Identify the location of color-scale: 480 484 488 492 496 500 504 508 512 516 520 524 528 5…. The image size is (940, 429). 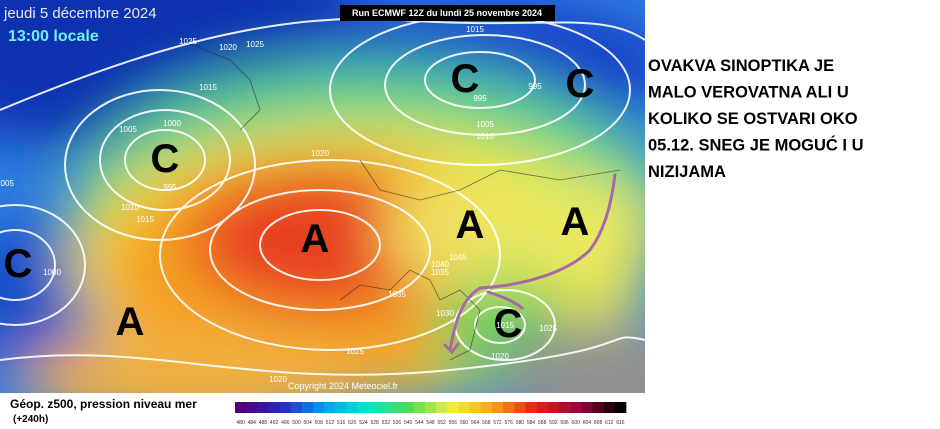
(431, 414).